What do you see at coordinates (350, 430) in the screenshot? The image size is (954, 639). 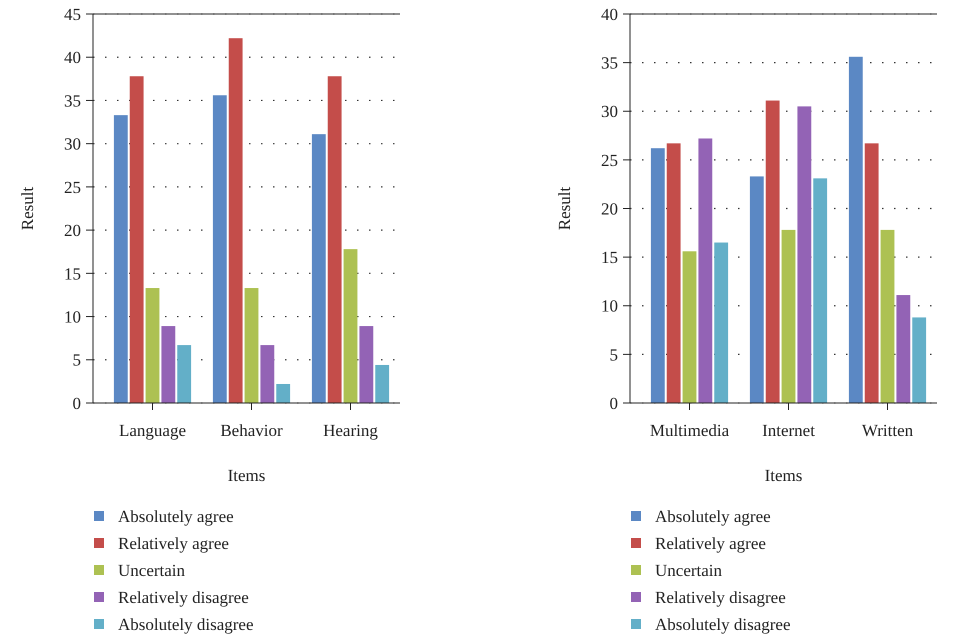 I see `x-tick-label: Hearing` at bounding box center [350, 430].